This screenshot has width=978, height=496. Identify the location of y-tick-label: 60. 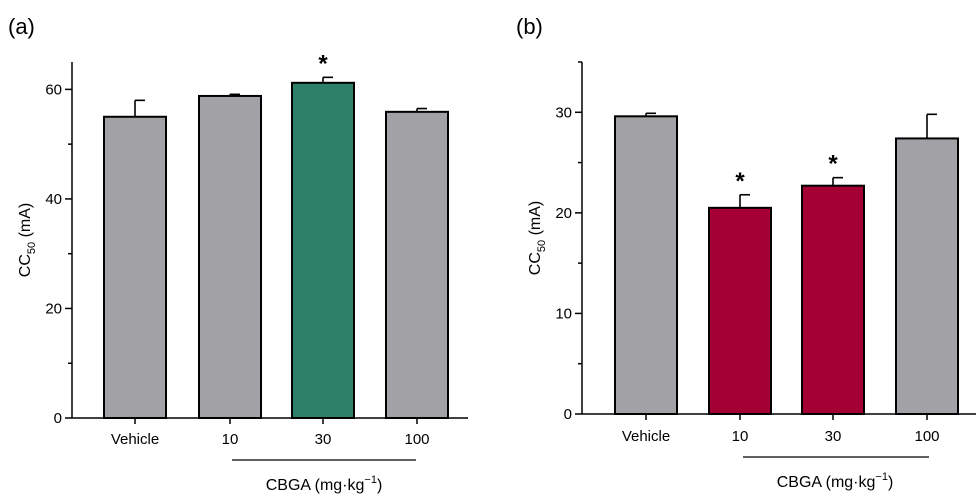
(53, 89).